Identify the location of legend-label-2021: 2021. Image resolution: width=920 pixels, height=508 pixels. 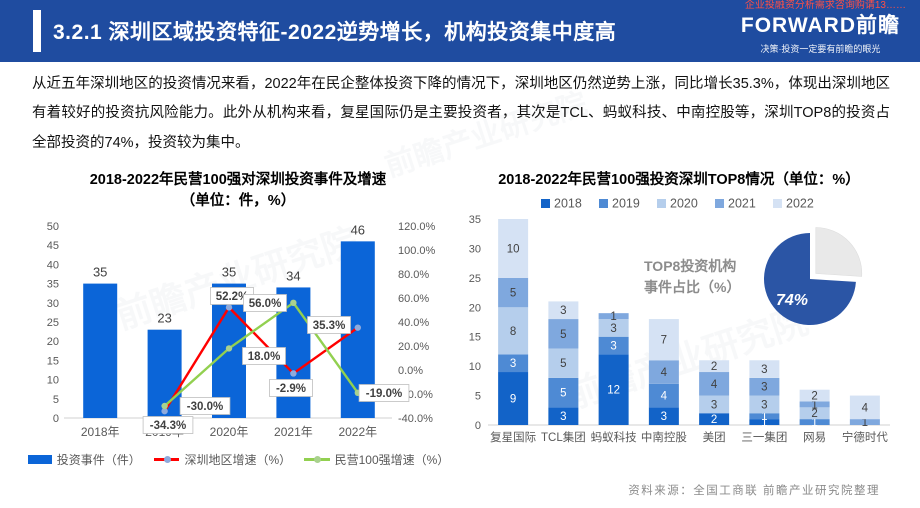
(742, 204).